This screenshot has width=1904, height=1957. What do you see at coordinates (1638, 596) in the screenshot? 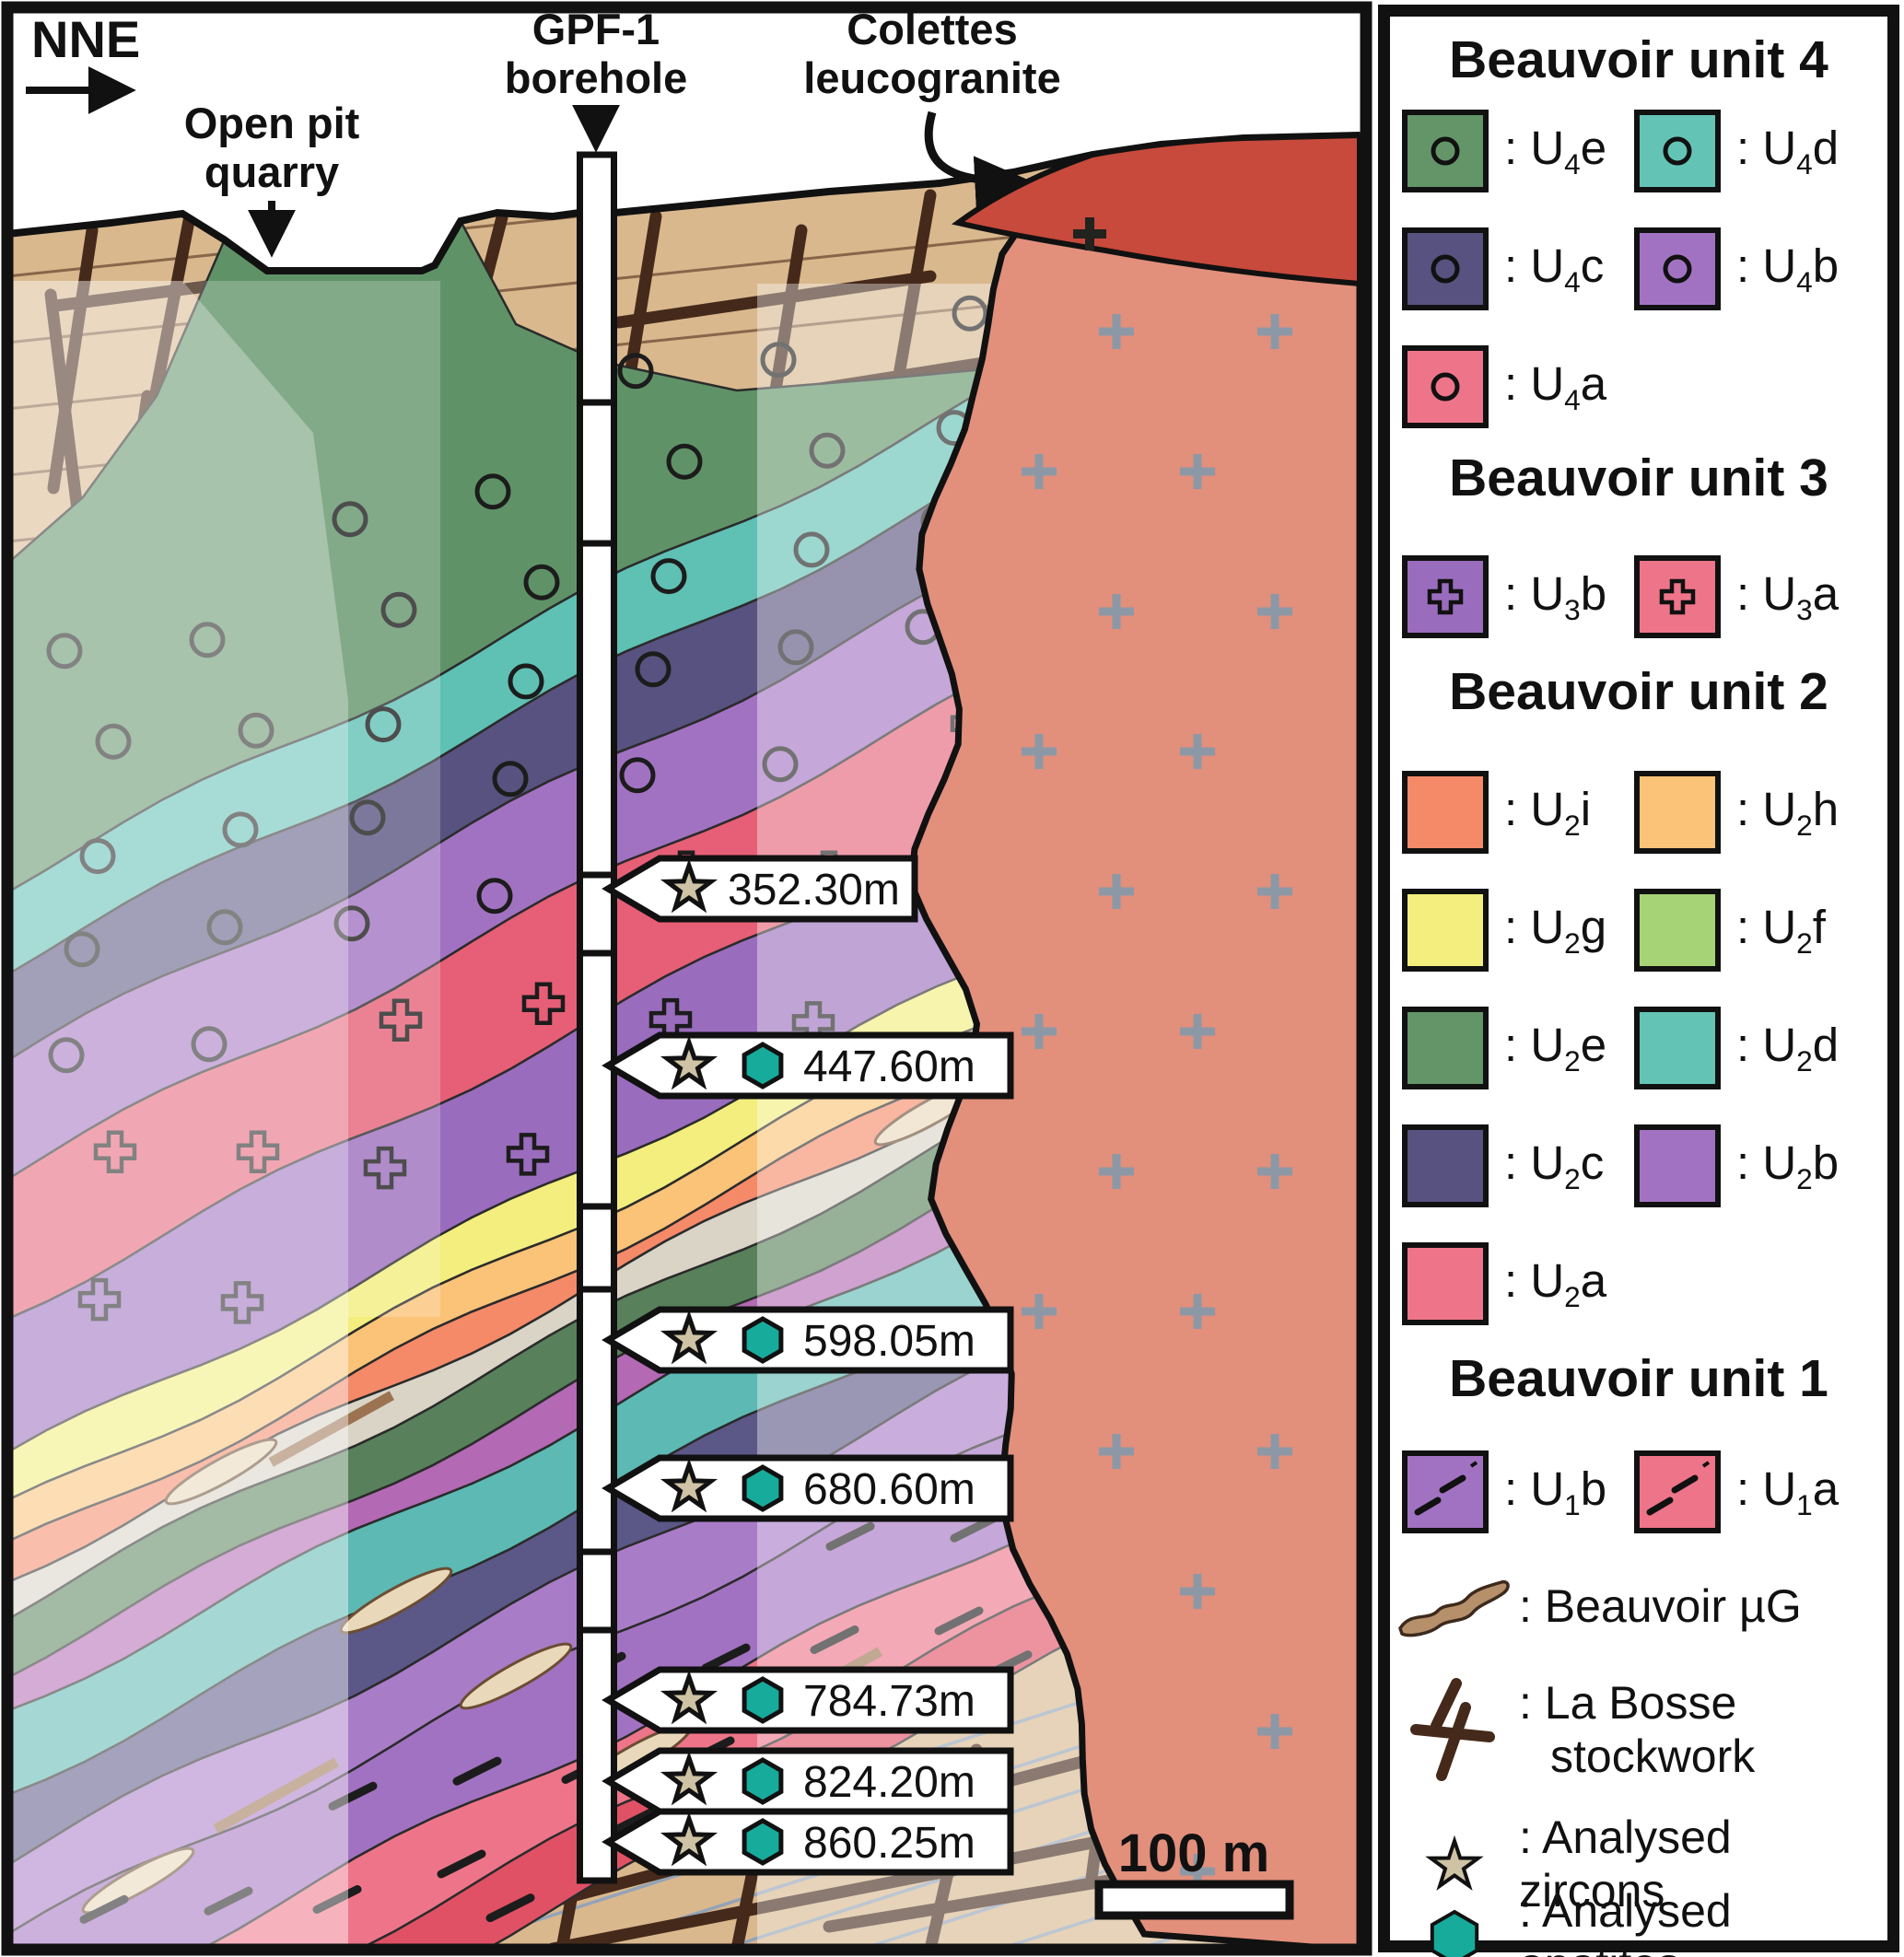
I see `legend-row: : U3b: U3a` at bounding box center [1638, 596].